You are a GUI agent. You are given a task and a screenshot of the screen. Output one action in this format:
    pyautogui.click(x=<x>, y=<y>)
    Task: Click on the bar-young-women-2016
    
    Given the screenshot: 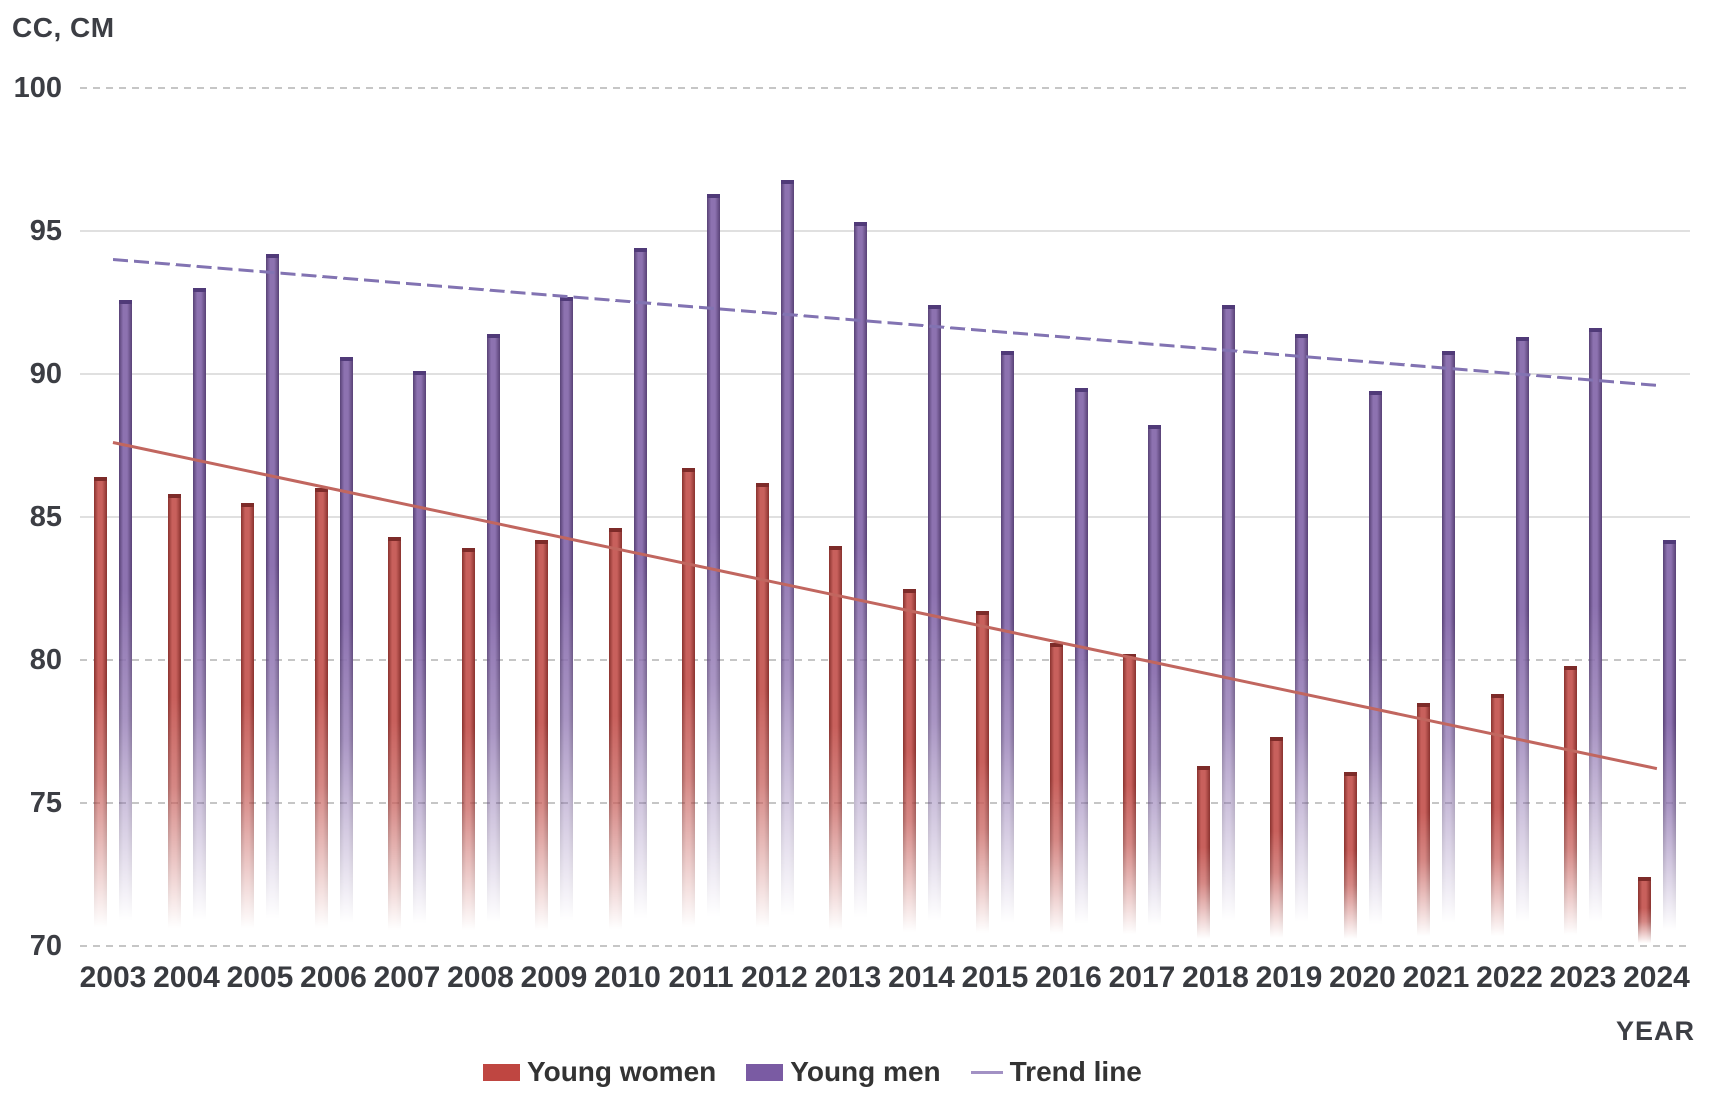 What is the action you would take?
    pyautogui.click(x=1056, y=794)
    